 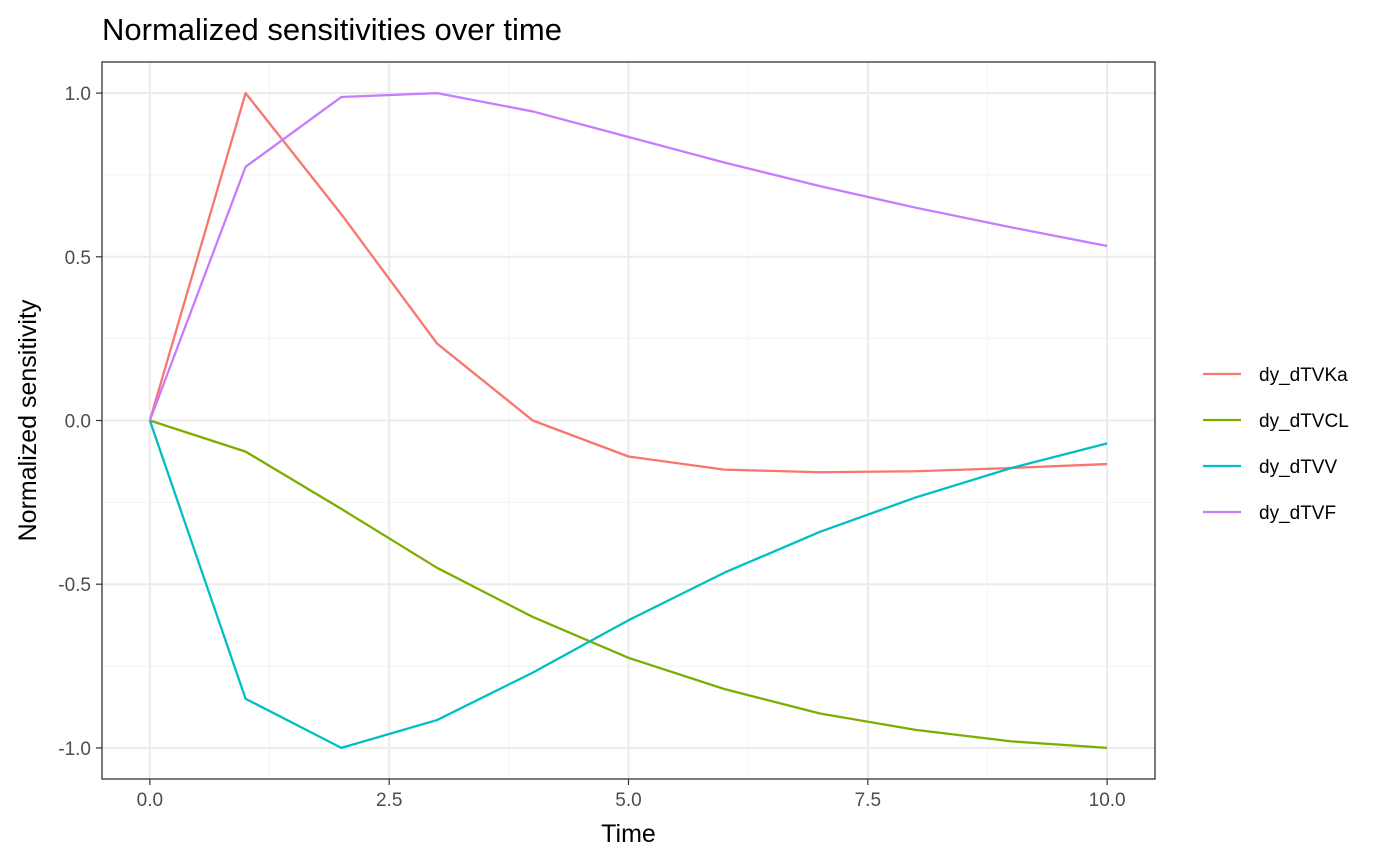 I want to click on x-tick-label: 7.5, so click(x=868, y=800).